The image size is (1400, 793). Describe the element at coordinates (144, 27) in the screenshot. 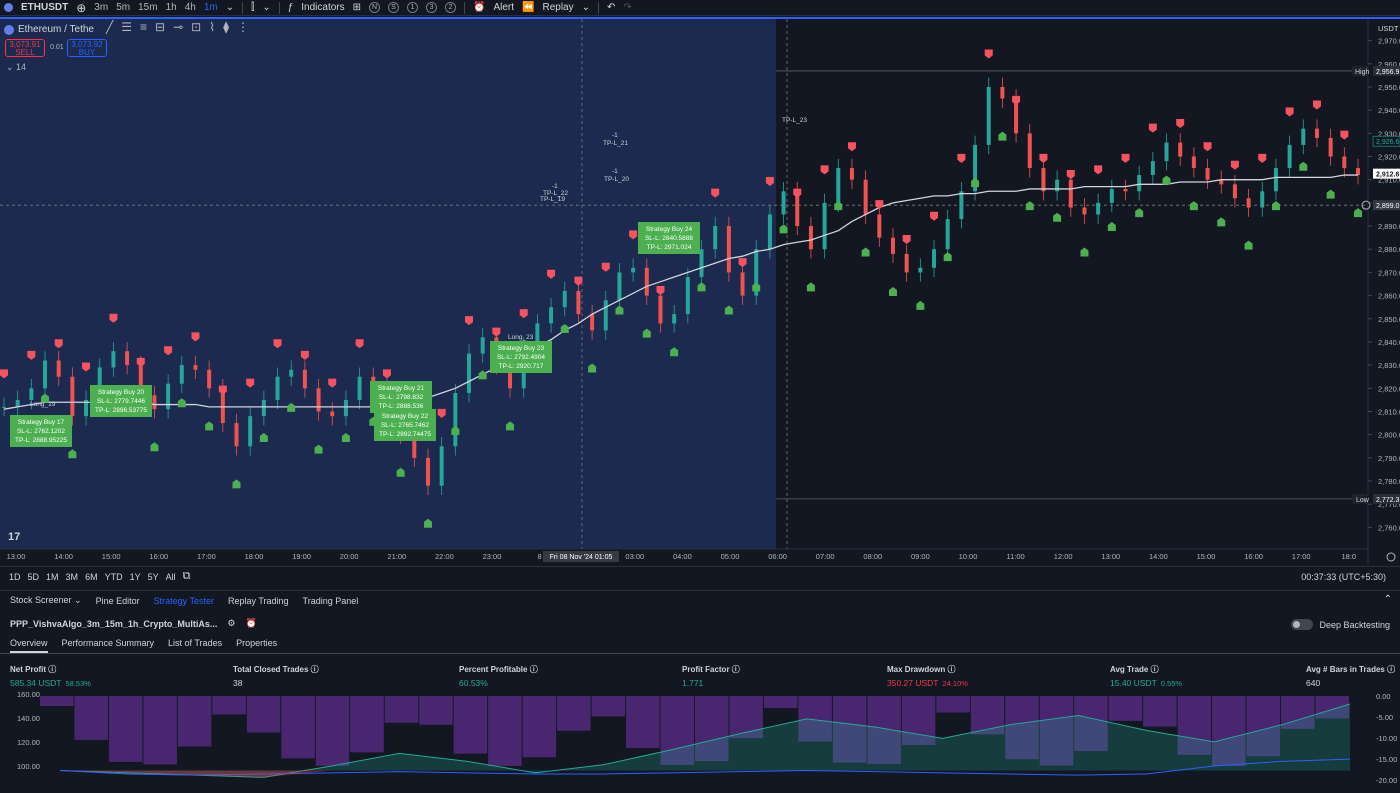

I see `channel-icon: ≡` at that location.